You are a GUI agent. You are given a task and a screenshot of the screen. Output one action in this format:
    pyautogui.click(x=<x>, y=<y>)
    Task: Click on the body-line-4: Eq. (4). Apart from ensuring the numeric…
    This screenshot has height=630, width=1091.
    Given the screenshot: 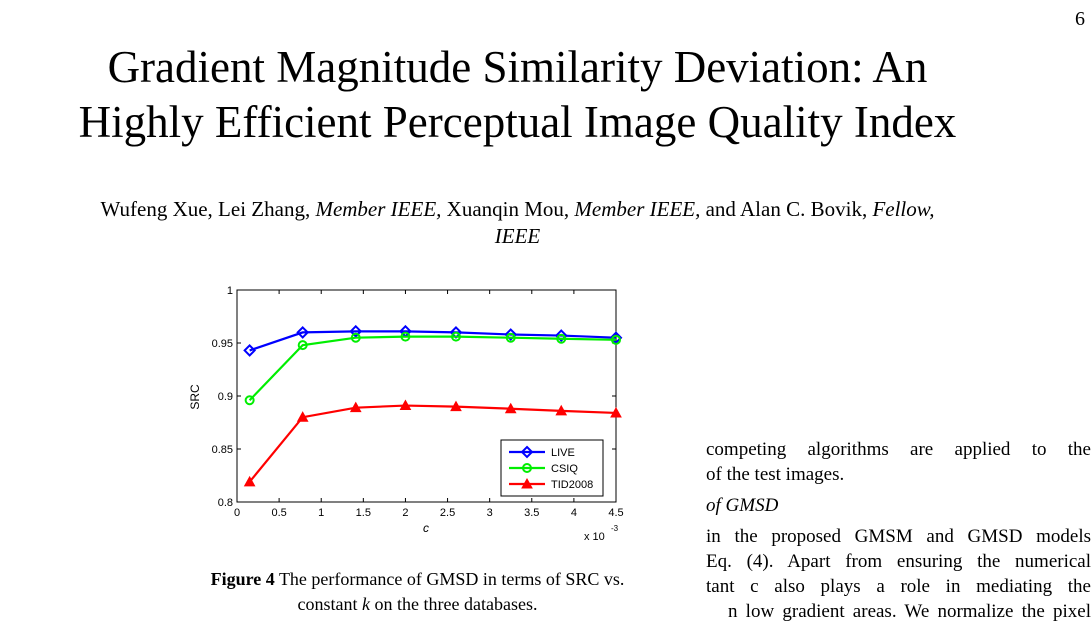 What is the action you would take?
    pyautogui.click(x=898, y=561)
    